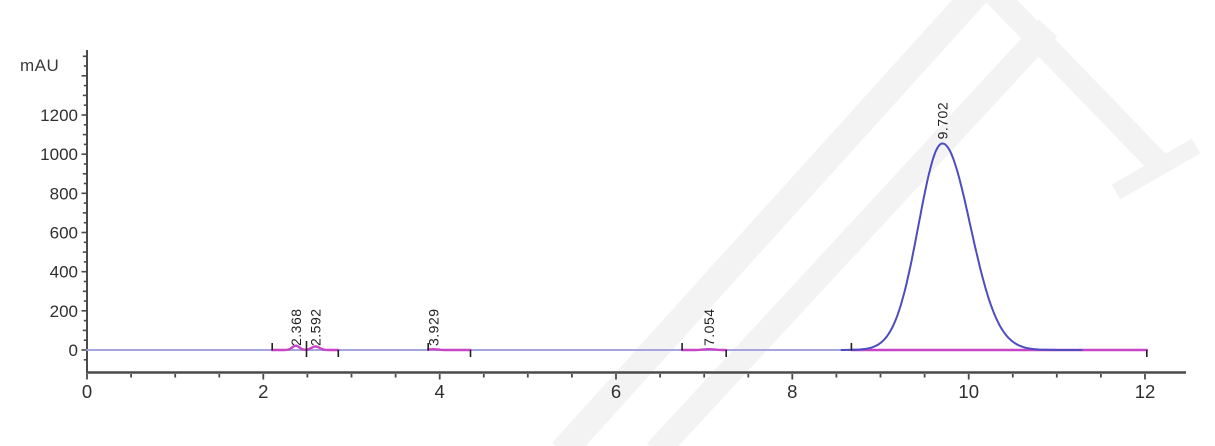 Image resolution: width=1215 pixels, height=446 pixels. I want to click on integration-boundary-ticks, so click(709, 349).